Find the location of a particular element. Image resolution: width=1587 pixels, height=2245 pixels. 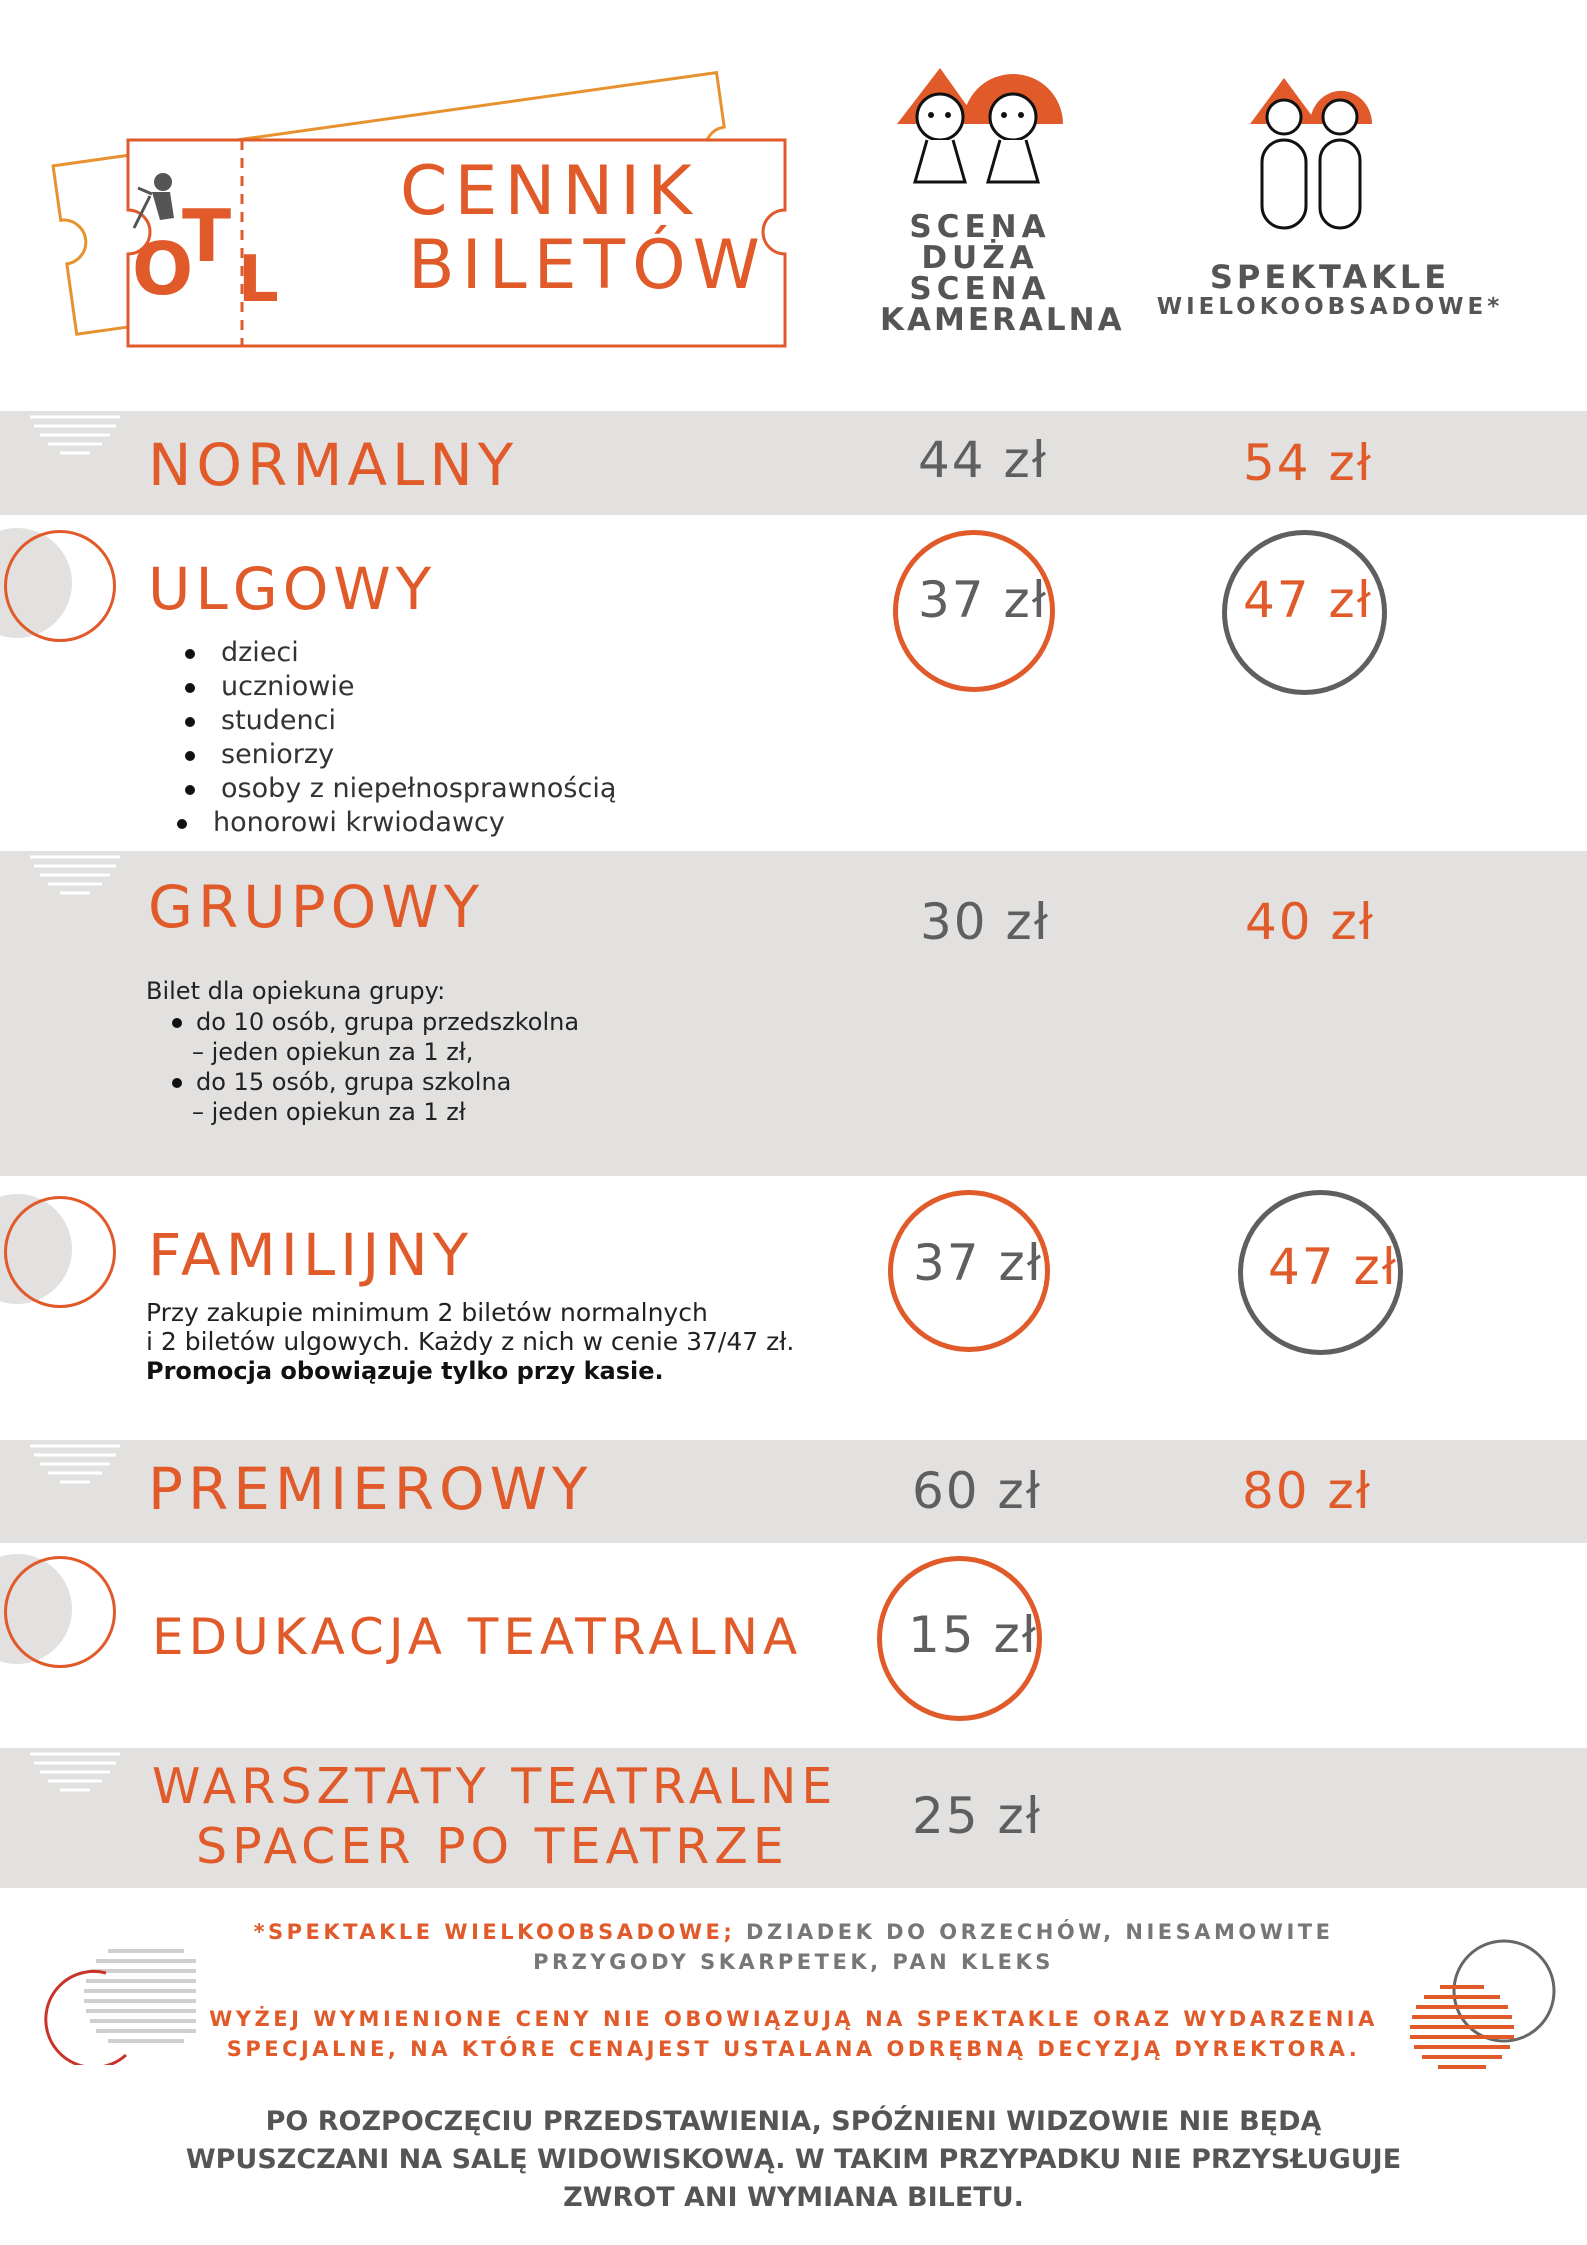

label-normalny: NORMALNY is located at coordinates (333, 465).